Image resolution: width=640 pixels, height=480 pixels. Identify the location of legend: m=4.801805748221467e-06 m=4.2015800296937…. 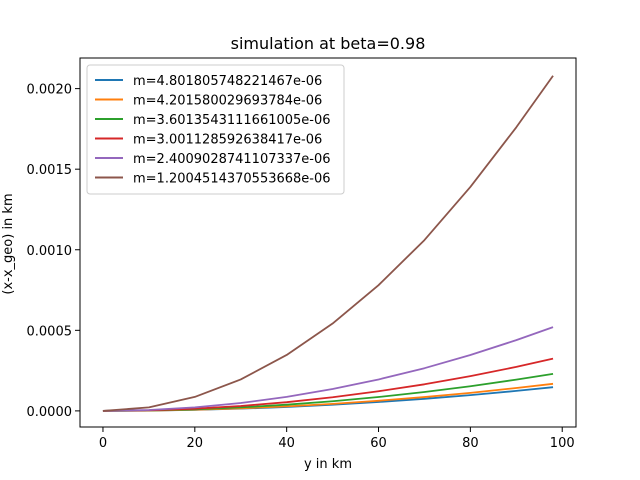
(215, 129).